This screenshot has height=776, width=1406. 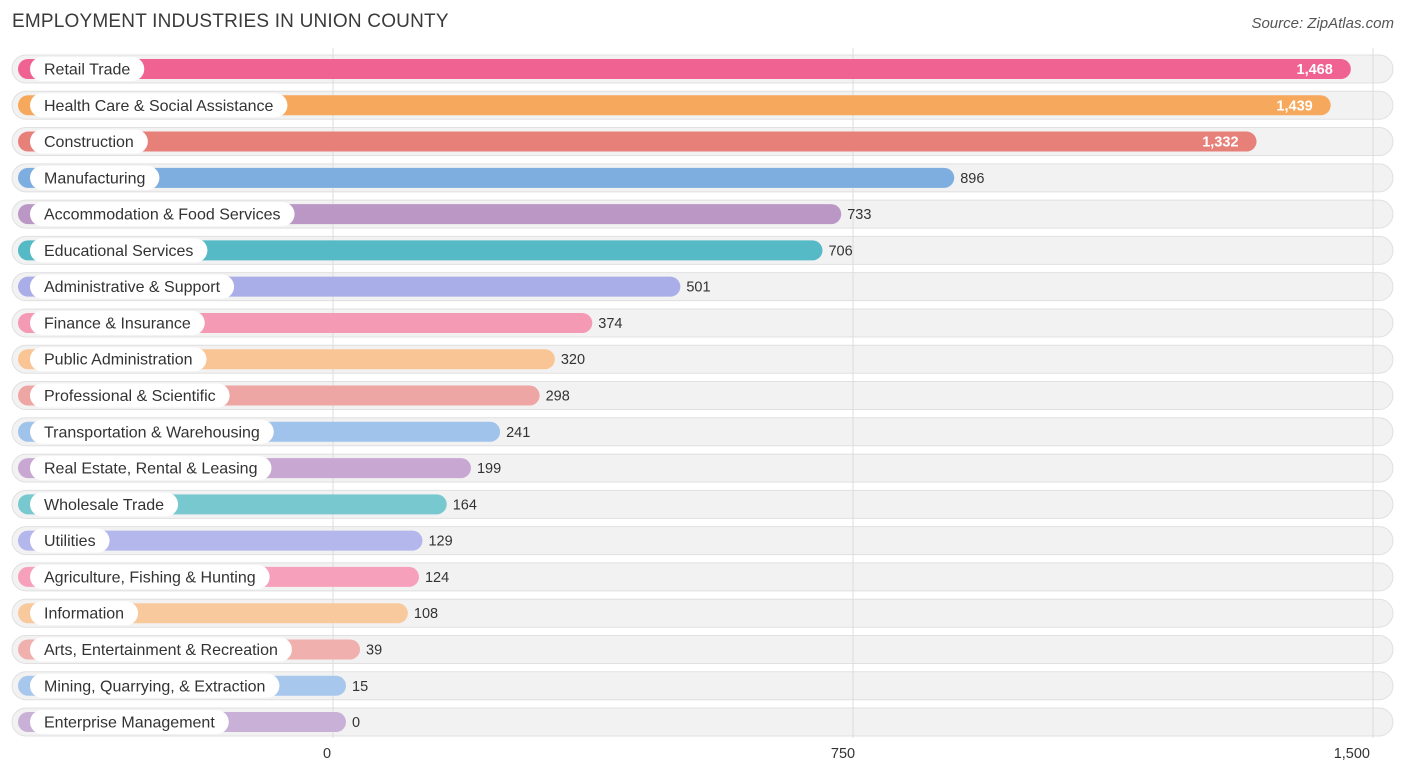 I want to click on category-label: Health Care & Social Assistance, so click(x=159, y=106).